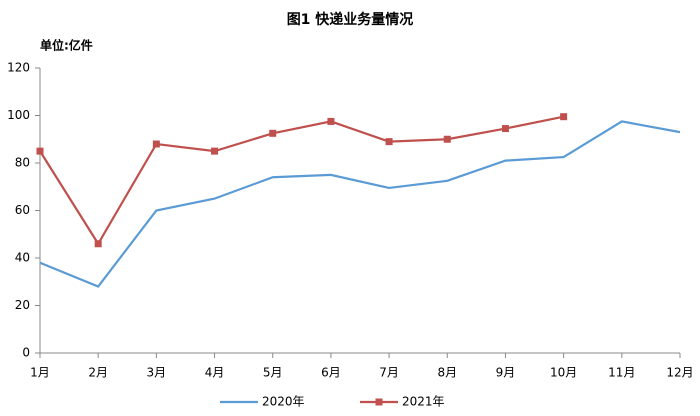 This screenshot has height=416, width=700. What do you see at coordinates (22, 258) in the screenshot?
I see `y-tick-label: 40` at bounding box center [22, 258].